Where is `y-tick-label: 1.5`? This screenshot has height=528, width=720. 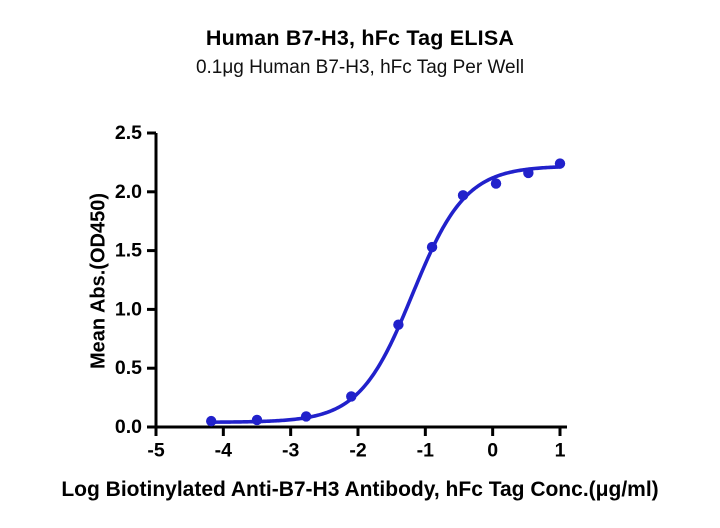
y-tick-label: 1.5 is located at coordinates (128, 251).